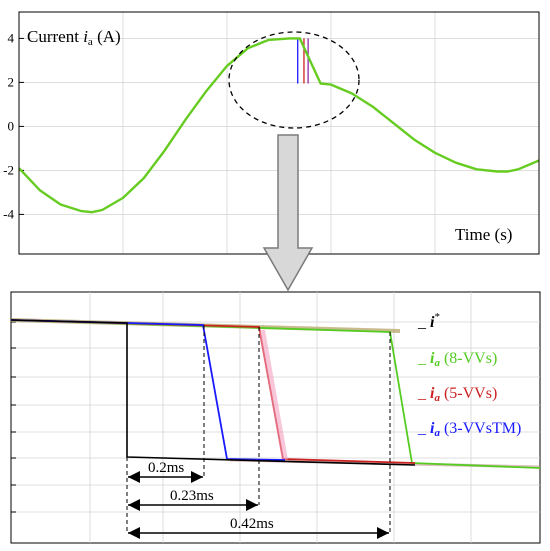  What do you see at coordinates (11, 81) in the screenshot?
I see `top-y-tick-label: 2` at bounding box center [11, 81].